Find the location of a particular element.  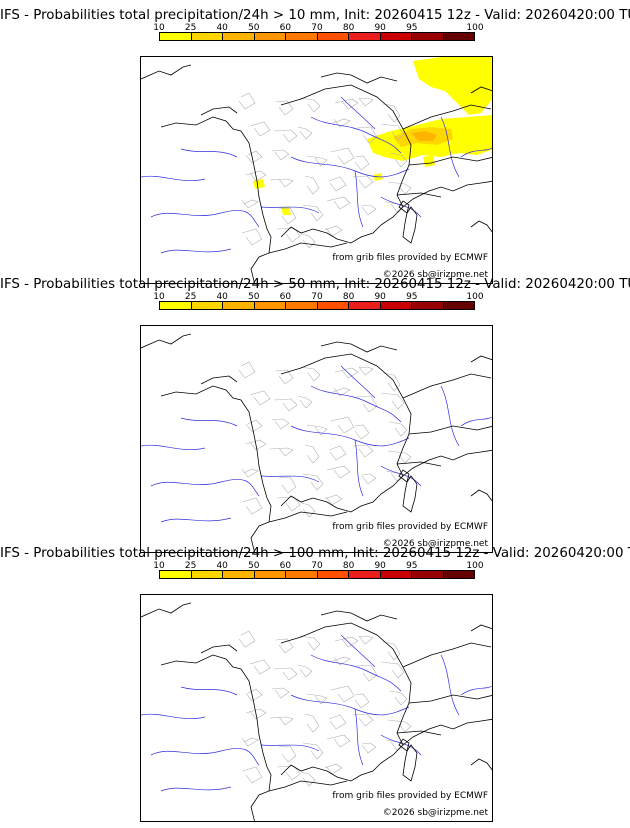

map-canvas is located at coordinates (316, 711).